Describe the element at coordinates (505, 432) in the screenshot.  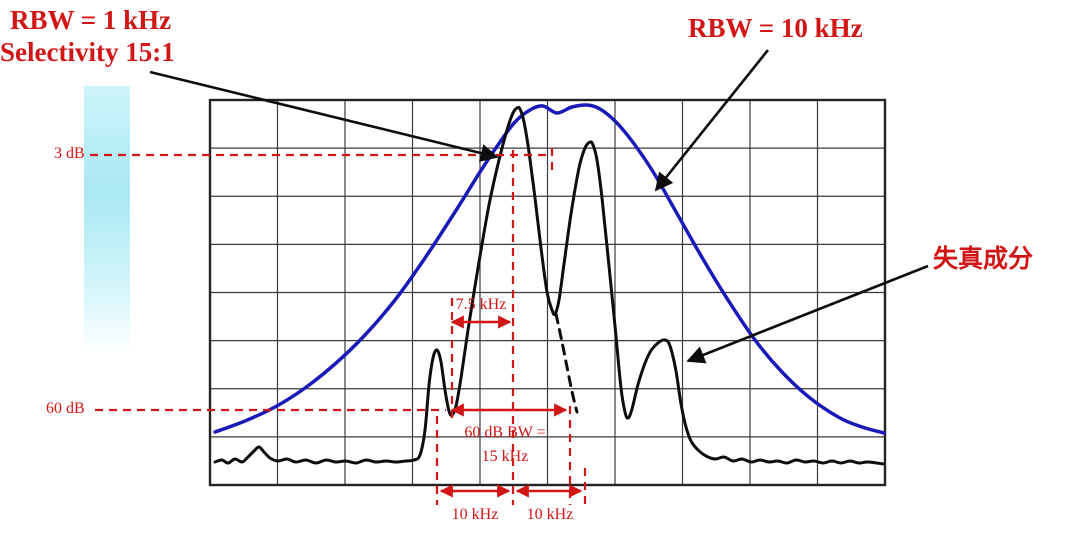
I see `label-60db-bw-line1: 60 dB BW =` at that location.